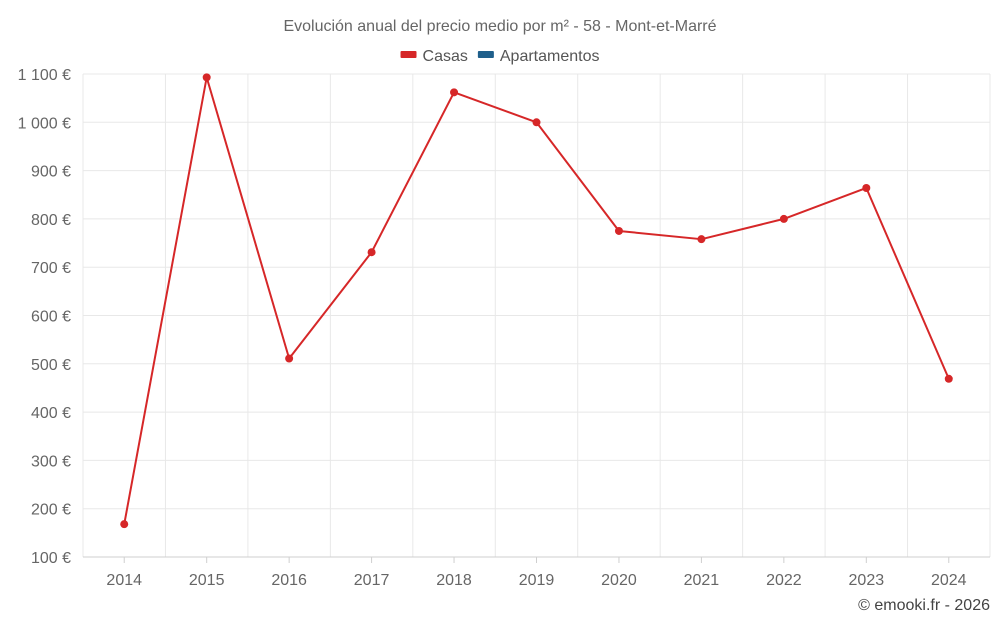 Image resolution: width=1000 pixels, height=625 pixels. What do you see at coordinates (372, 580) in the screenshot?
I see `x-tick-label: 2017` at bounding box center [372, 580].